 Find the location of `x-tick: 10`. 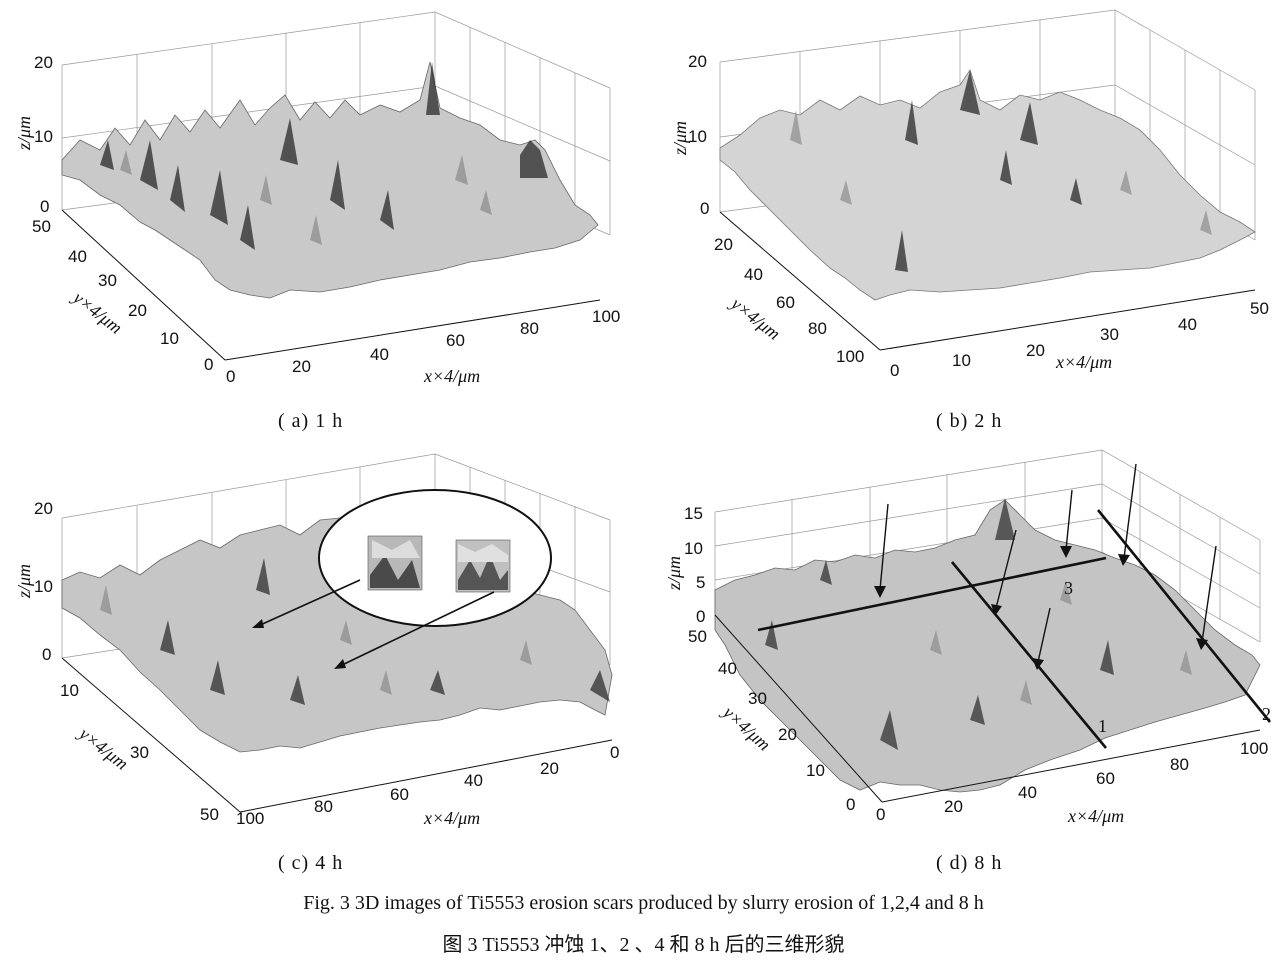

x-tick: 10 is located at coordinates (961, 360).